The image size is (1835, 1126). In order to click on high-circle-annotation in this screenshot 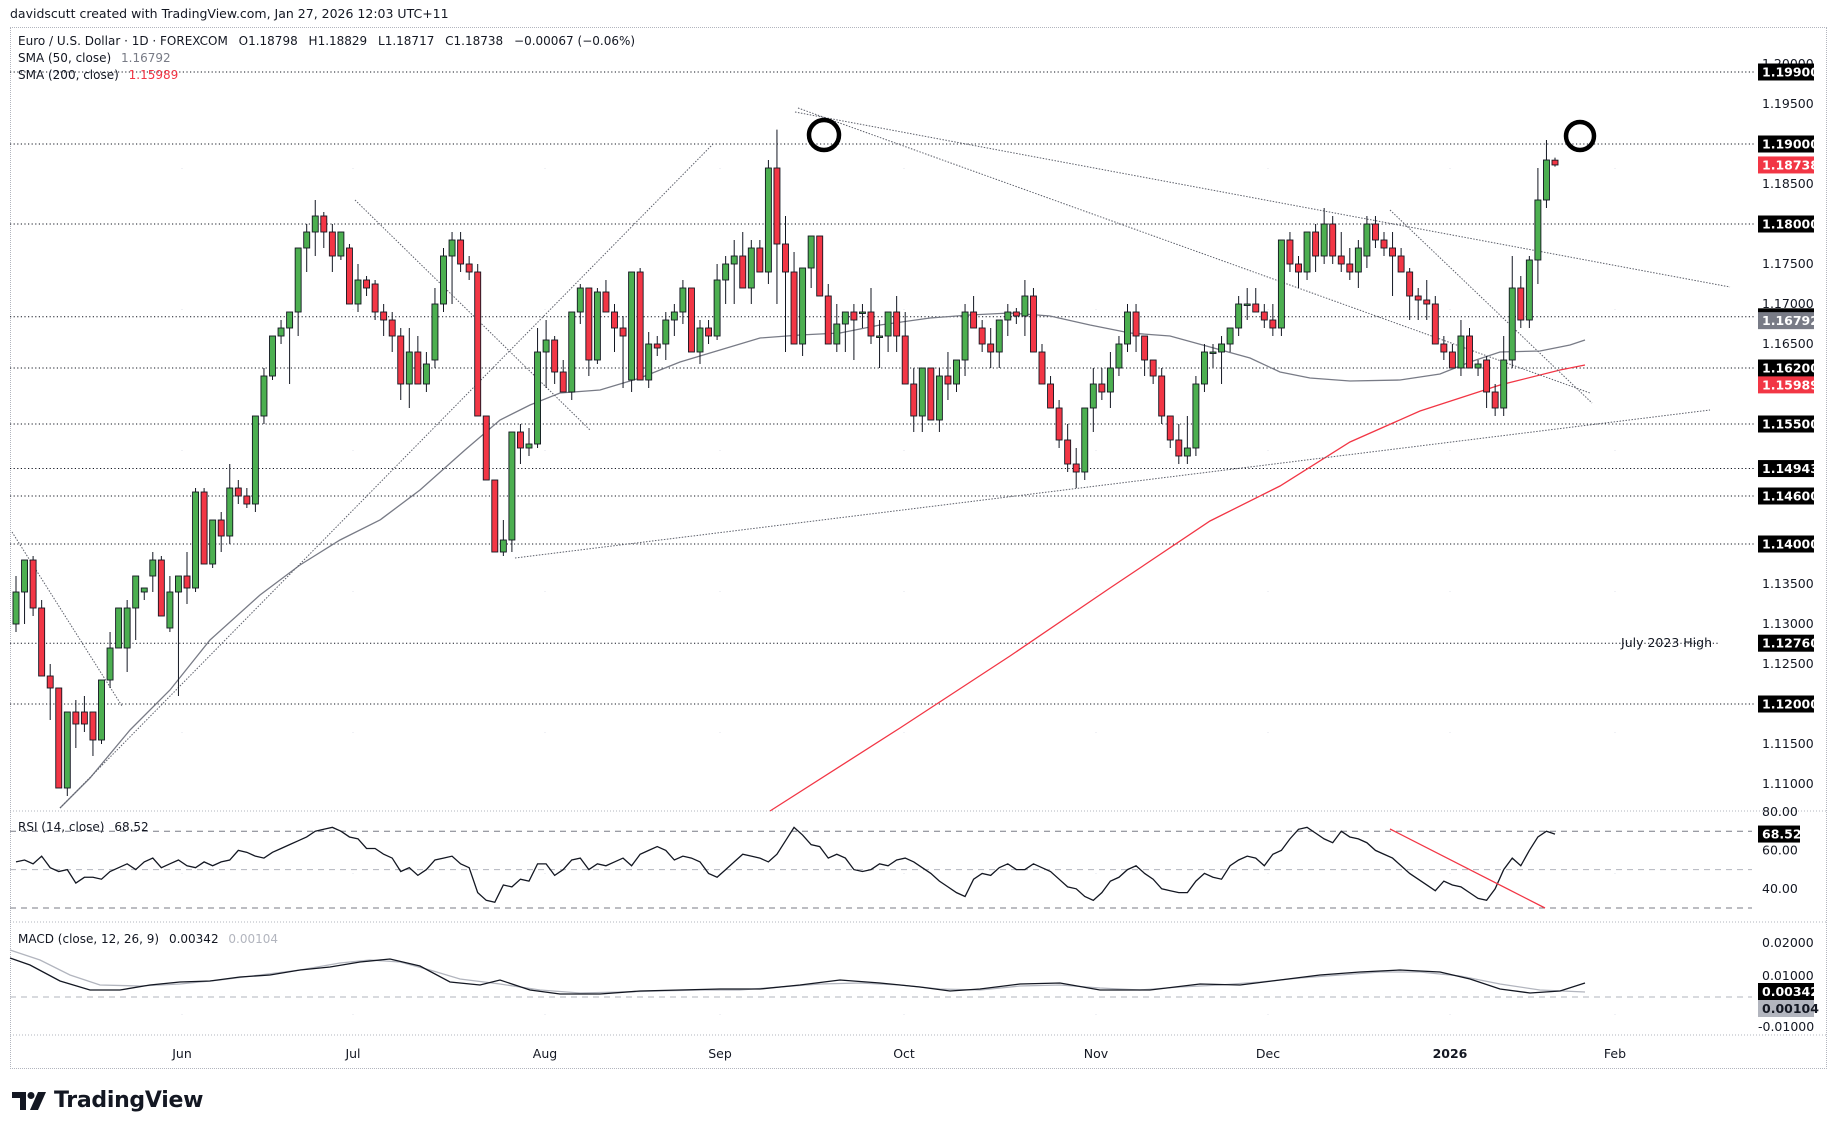, I will do `click(824, 135)`.